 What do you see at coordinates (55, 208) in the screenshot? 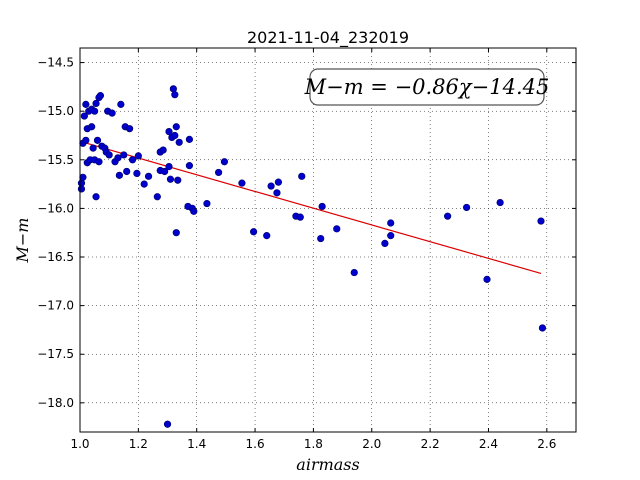
I see `y-tick-label: −16.0` at bounding box center [55, 208].